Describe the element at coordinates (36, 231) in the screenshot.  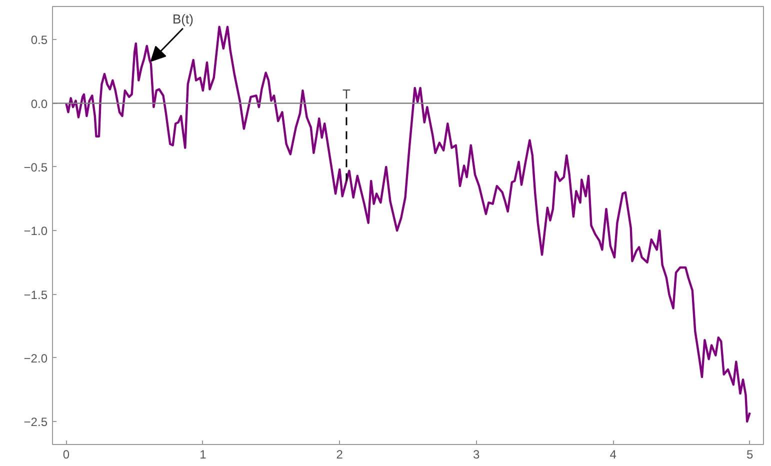
I see `y-tick-label: −1.0` at that location.